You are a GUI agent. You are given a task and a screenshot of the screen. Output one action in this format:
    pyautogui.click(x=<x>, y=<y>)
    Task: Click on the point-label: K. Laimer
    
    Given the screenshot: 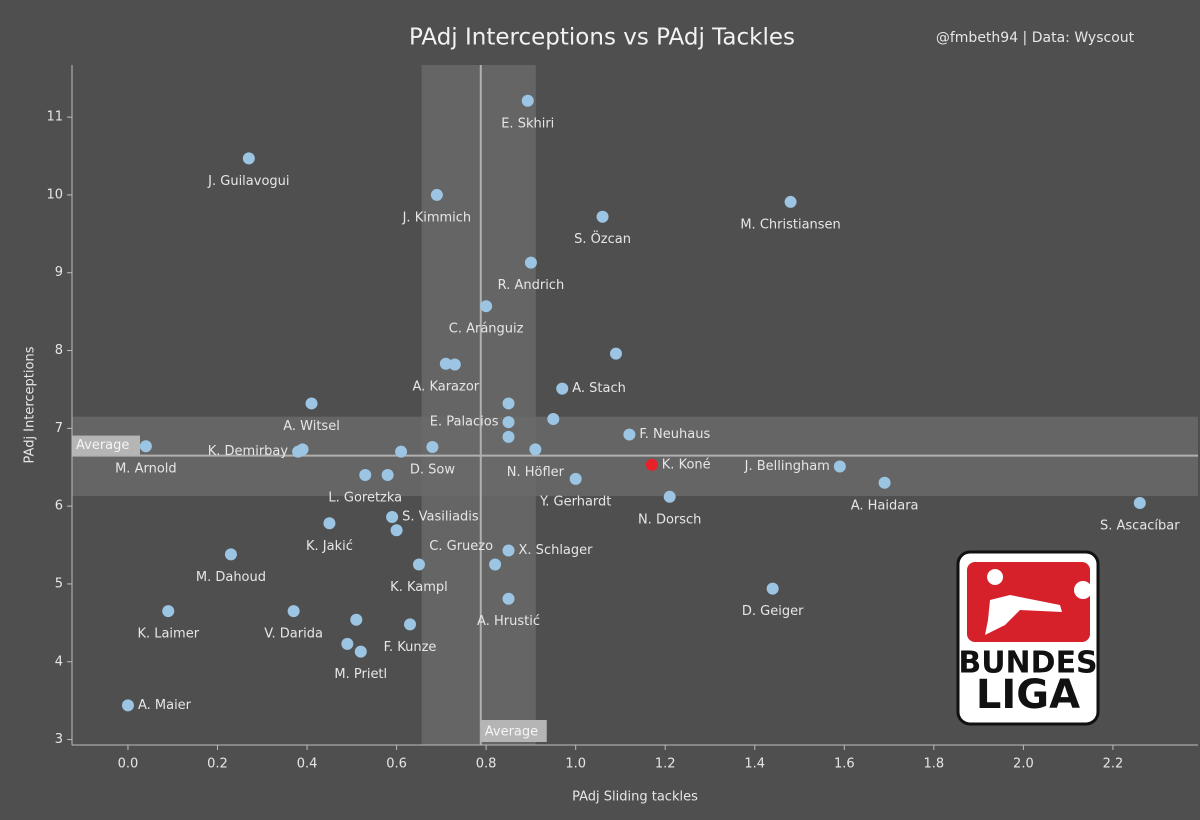 What is the action you would take?
    pyautogui.click(x=168, y=634)
    